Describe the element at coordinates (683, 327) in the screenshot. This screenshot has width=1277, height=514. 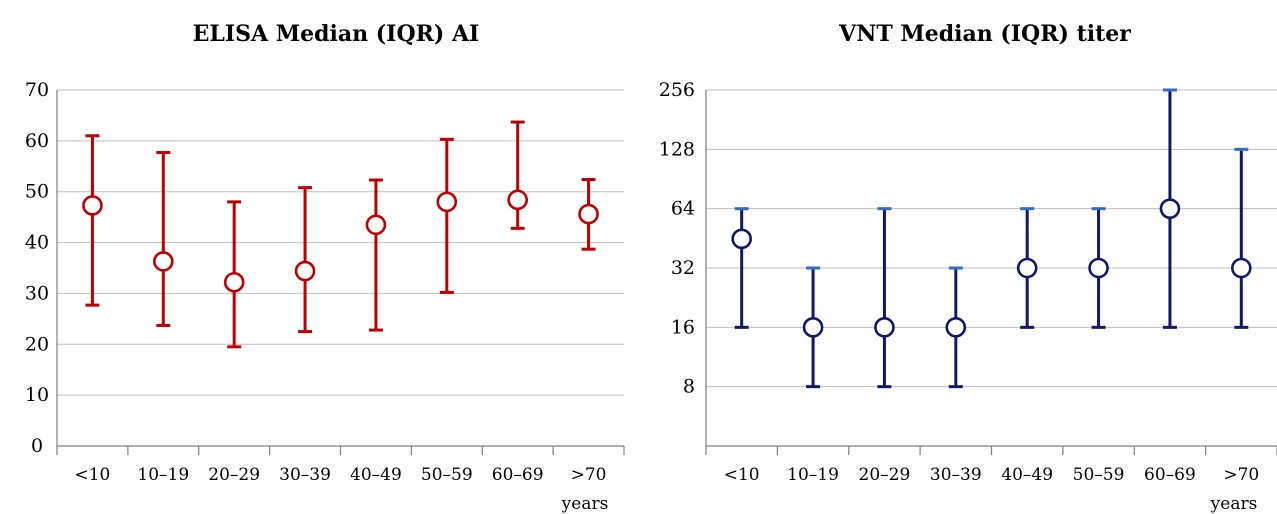
I see `y-tick-label: 16` at that location.